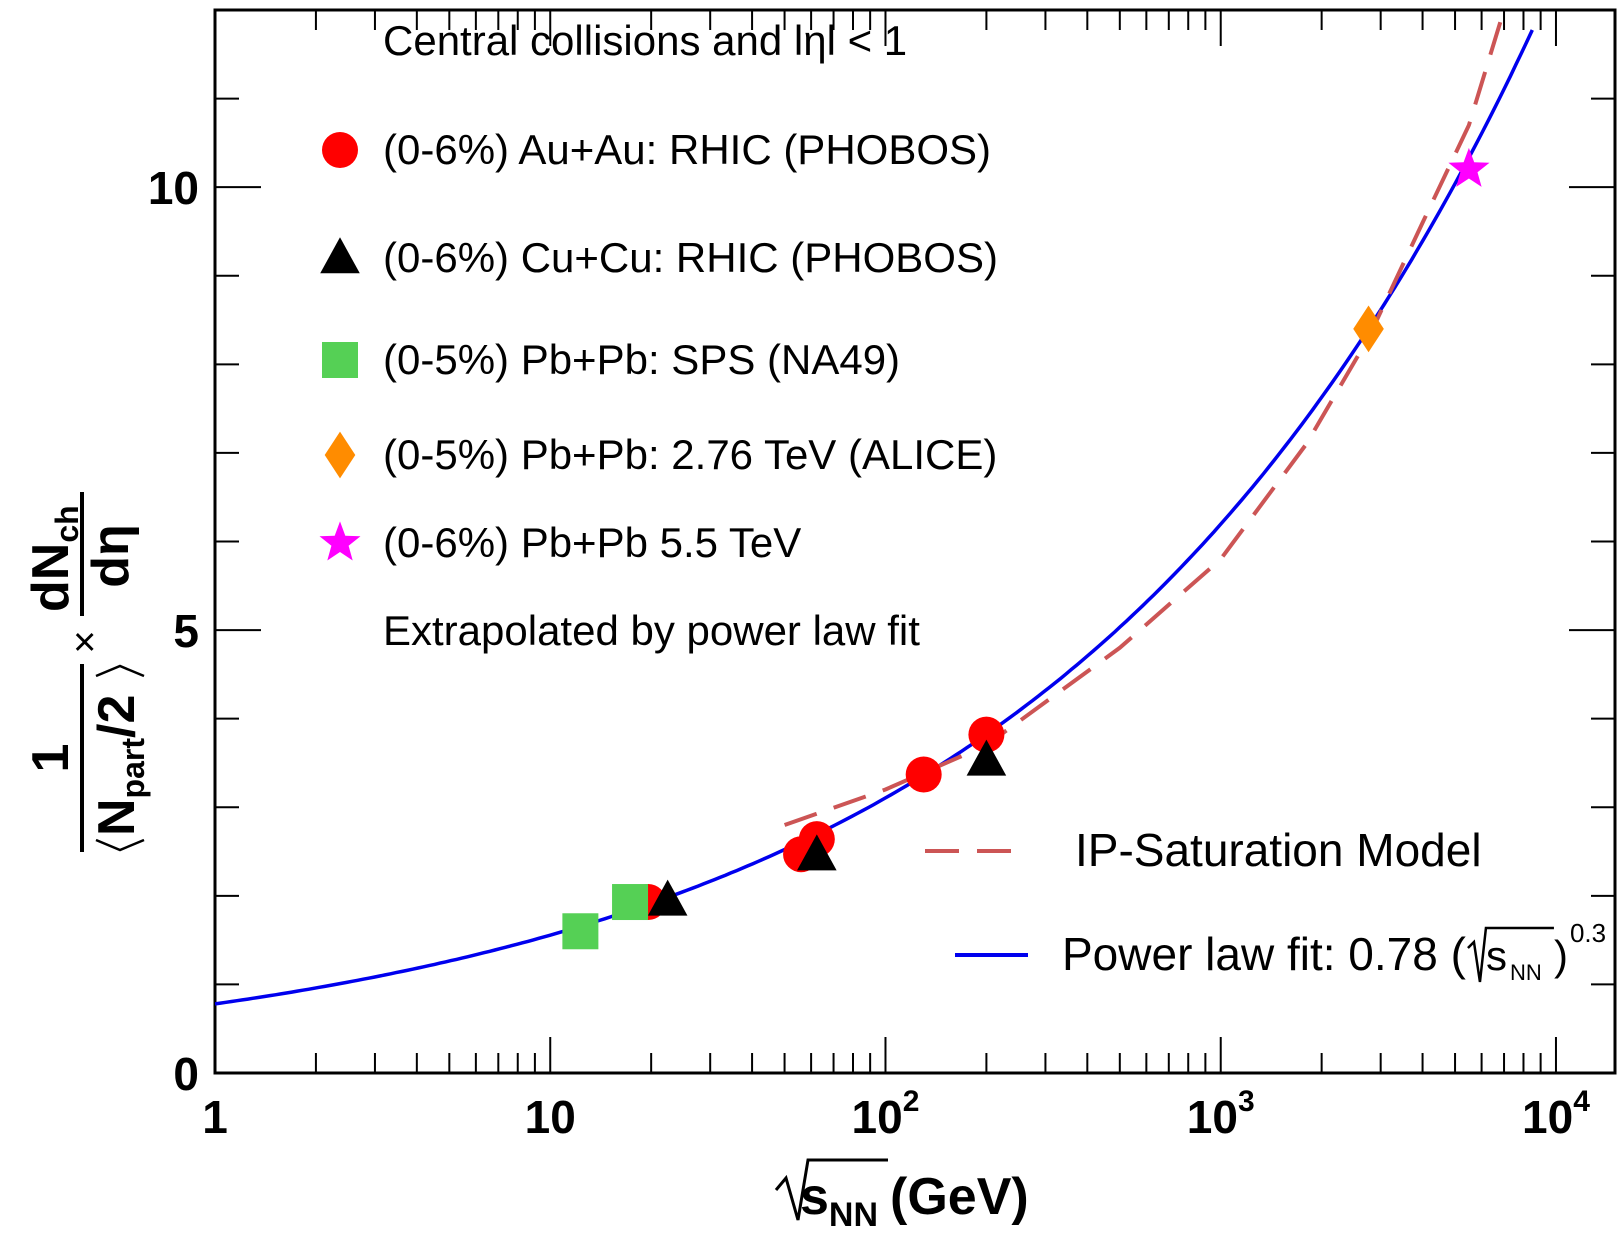 The width and height of the screenshot is (1620, 1241). Describe the element at coordinates (186, 631) in the screenshot. I see `y-tick-label: 5` at that location.